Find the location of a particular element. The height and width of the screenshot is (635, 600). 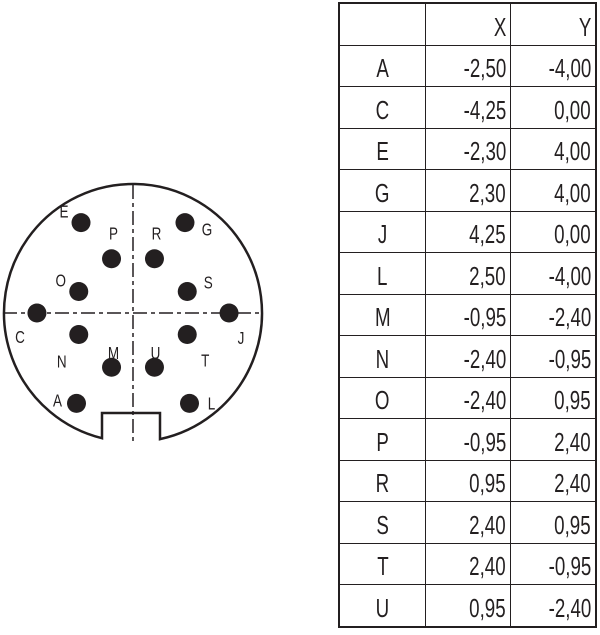

table-row: O -2,40 0,95 is located at coordinates (467, 397).